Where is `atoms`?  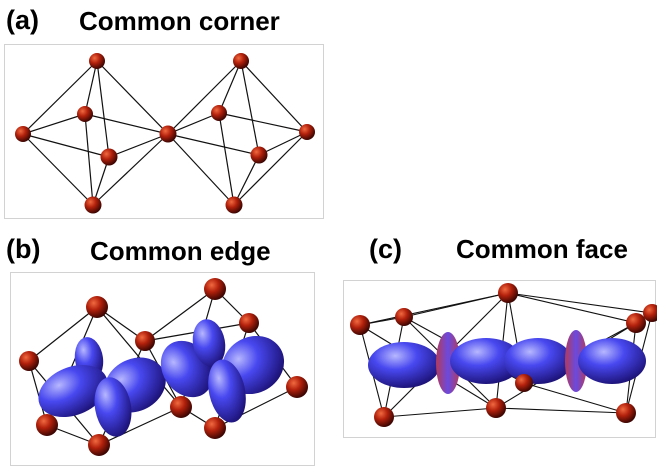 atoms is located at coordinates (503, 355).